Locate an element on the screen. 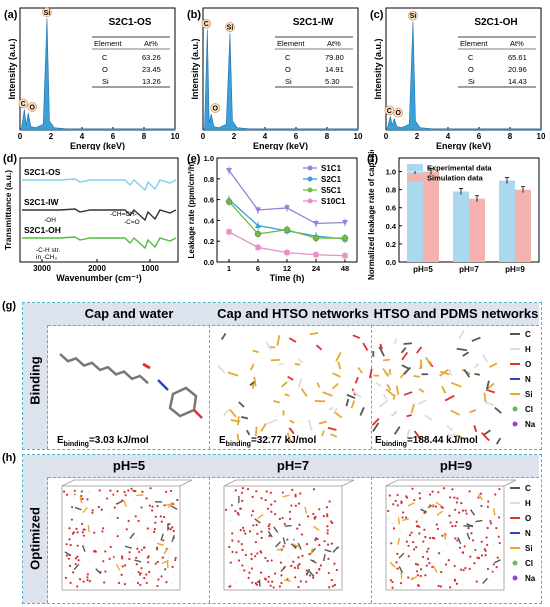 The height and width of the screenshot is (607, 550). e-ytick-label: 0.4 is located at coordinates (209, 220).